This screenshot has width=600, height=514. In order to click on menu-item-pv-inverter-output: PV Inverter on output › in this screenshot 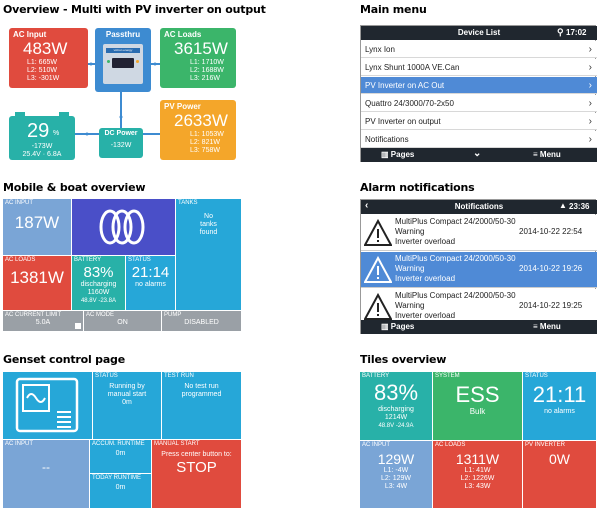, I will do `click(479, 121)`.